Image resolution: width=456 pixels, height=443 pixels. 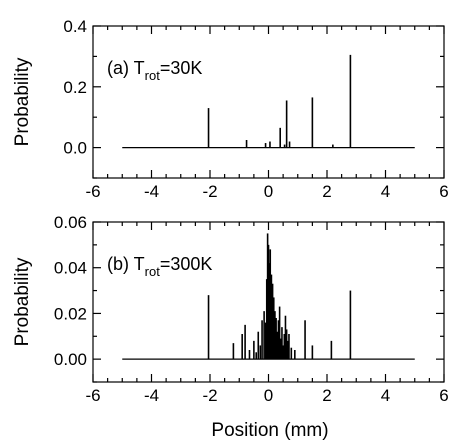 I want to click on y-tick-label: 0.4, so click(x=75, y=26).